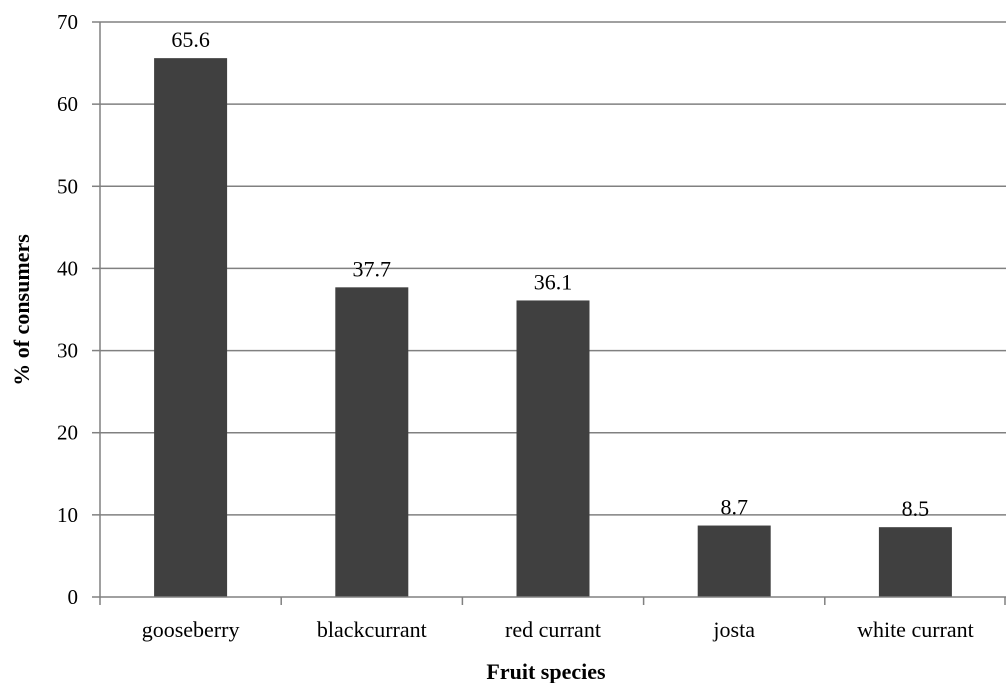 The image size is (1006, 683). Describe the element at coordinates (191, 629) in the screenshot. I see `x-tick-label: gooseberry` at that location.